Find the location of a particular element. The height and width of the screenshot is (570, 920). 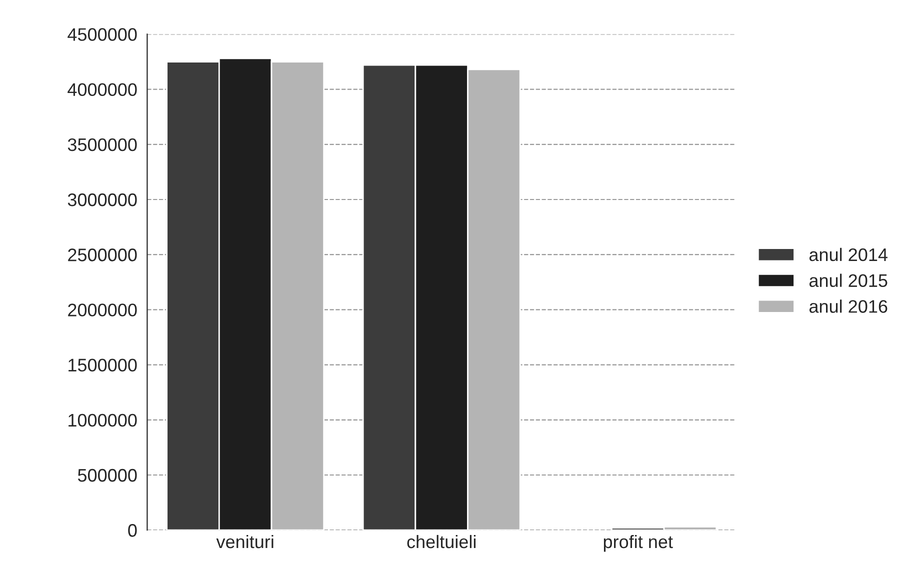

y-tick-label: 4500000 is located at coordinates (102, 34).